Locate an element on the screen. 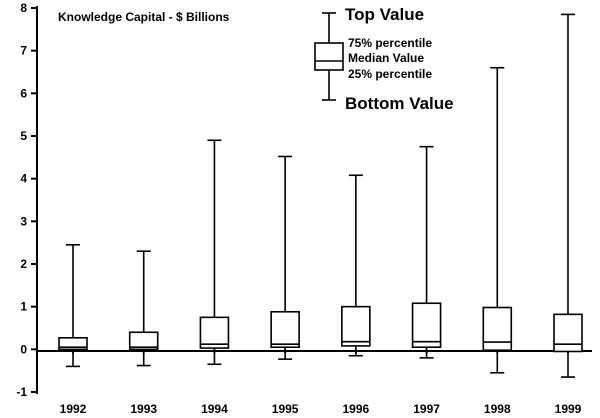 The image size is (600, 418). x-tick-label: 1993 is located at coordinates (143, 409).